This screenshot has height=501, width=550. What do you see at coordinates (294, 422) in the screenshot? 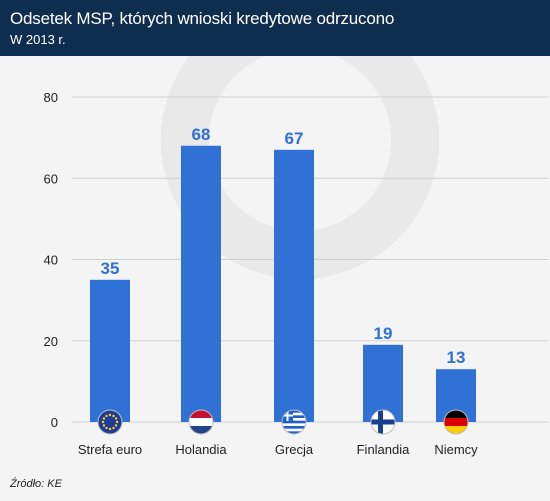
I see `greece-flag-icon` at bounding box center [294, 422].